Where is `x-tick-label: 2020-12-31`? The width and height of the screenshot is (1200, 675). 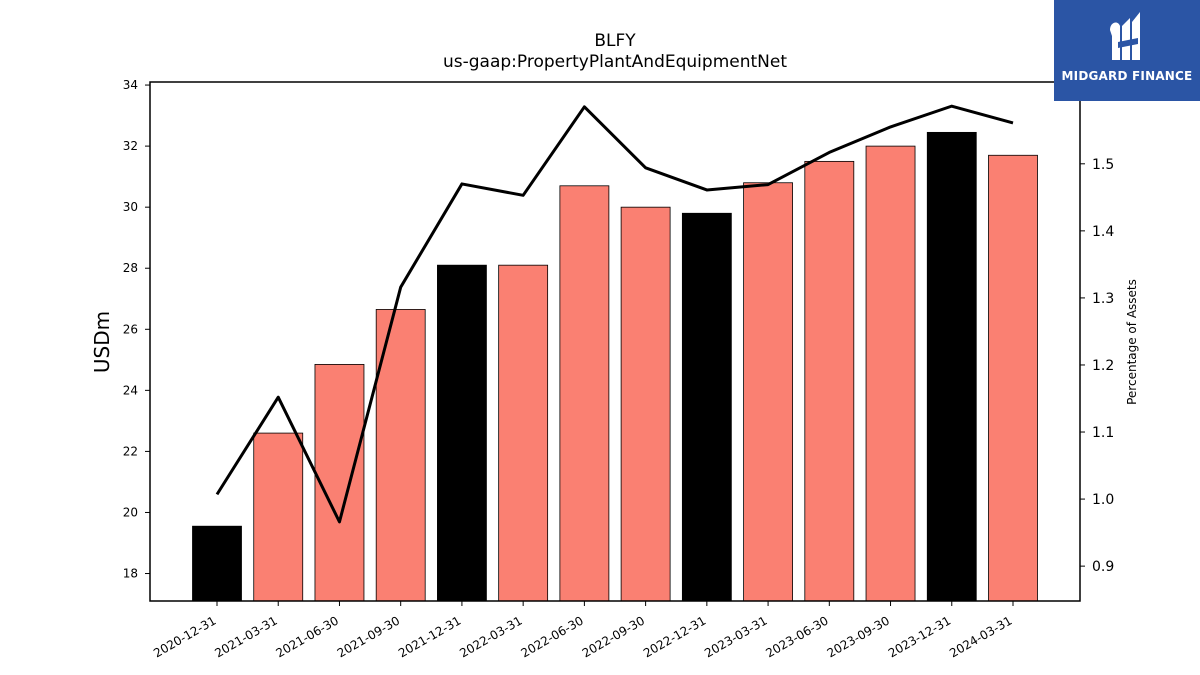 x-tick-label: 2020-12-31 is located at coordinates (184, 636).